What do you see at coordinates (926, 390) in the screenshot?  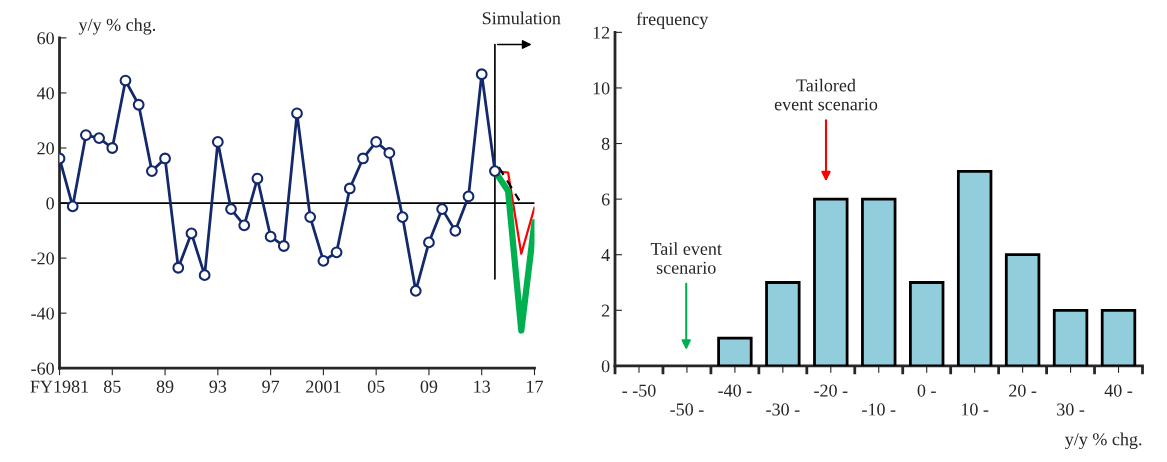 I see `x-tick-label: 0 -` at bounding box center [926, 390].